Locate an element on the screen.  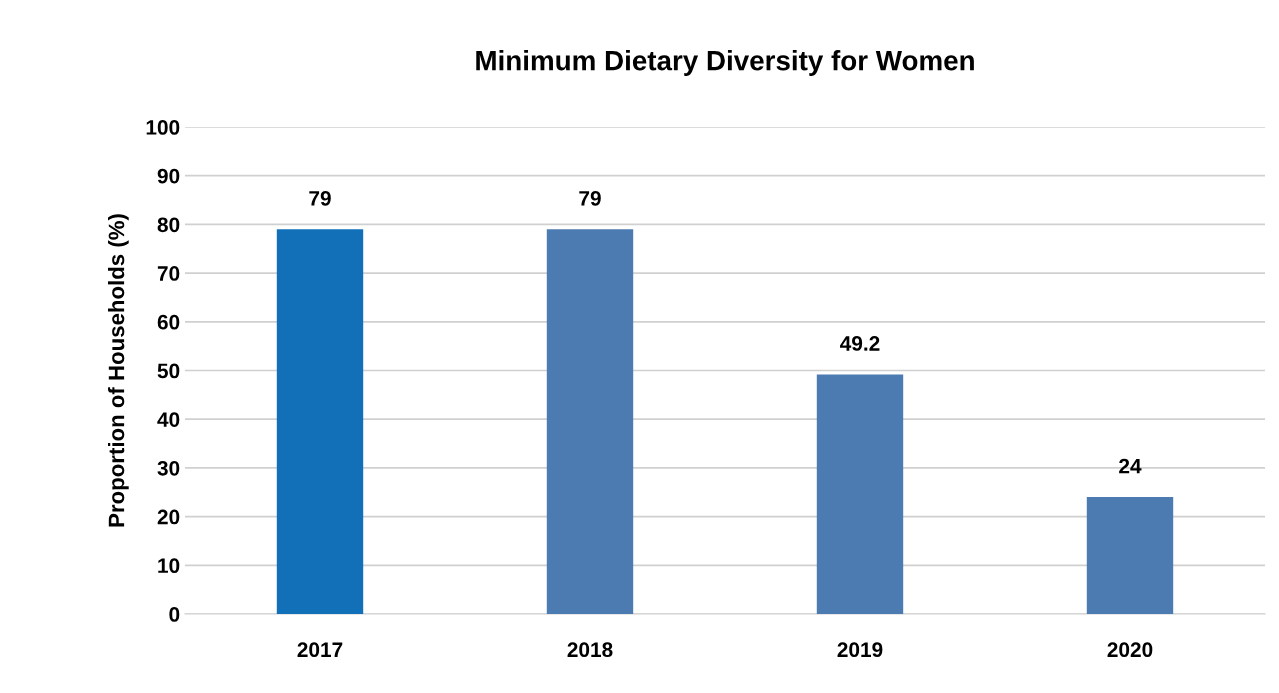
chart-title: Minimum Dietary Diversity for Women is located at coordinates (725, 63).